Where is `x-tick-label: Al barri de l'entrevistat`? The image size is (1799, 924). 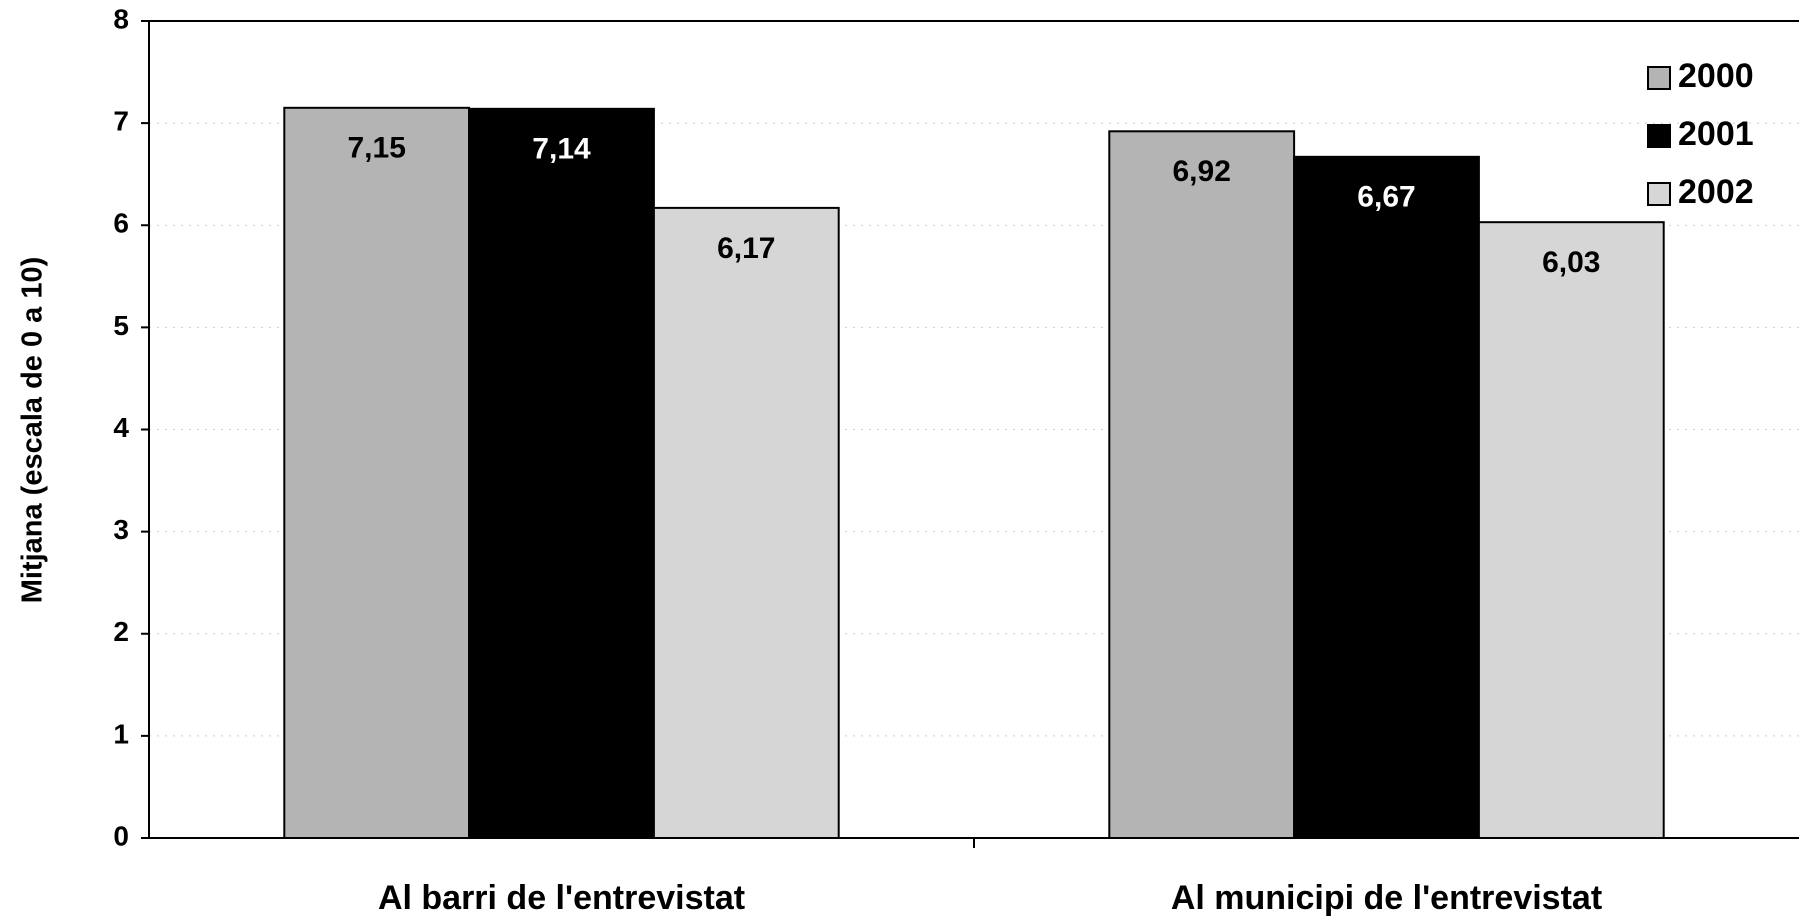
x-tick-label: Al barri de l'entrevistat is located at coordinates (561, 898).